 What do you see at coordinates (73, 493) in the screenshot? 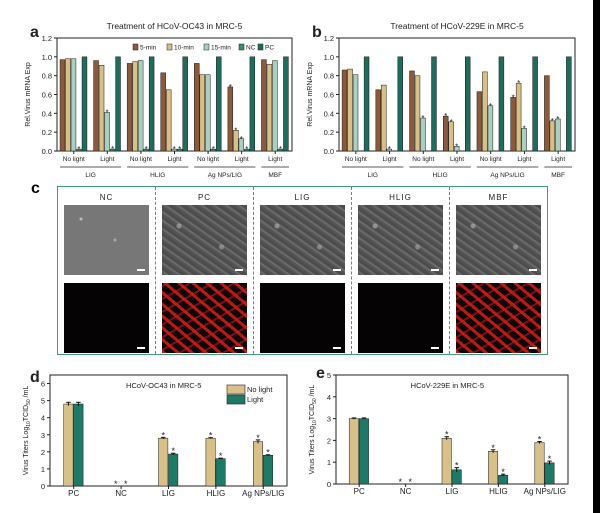
I see `x-tick-label: PC` at bounding box center [73, 493].